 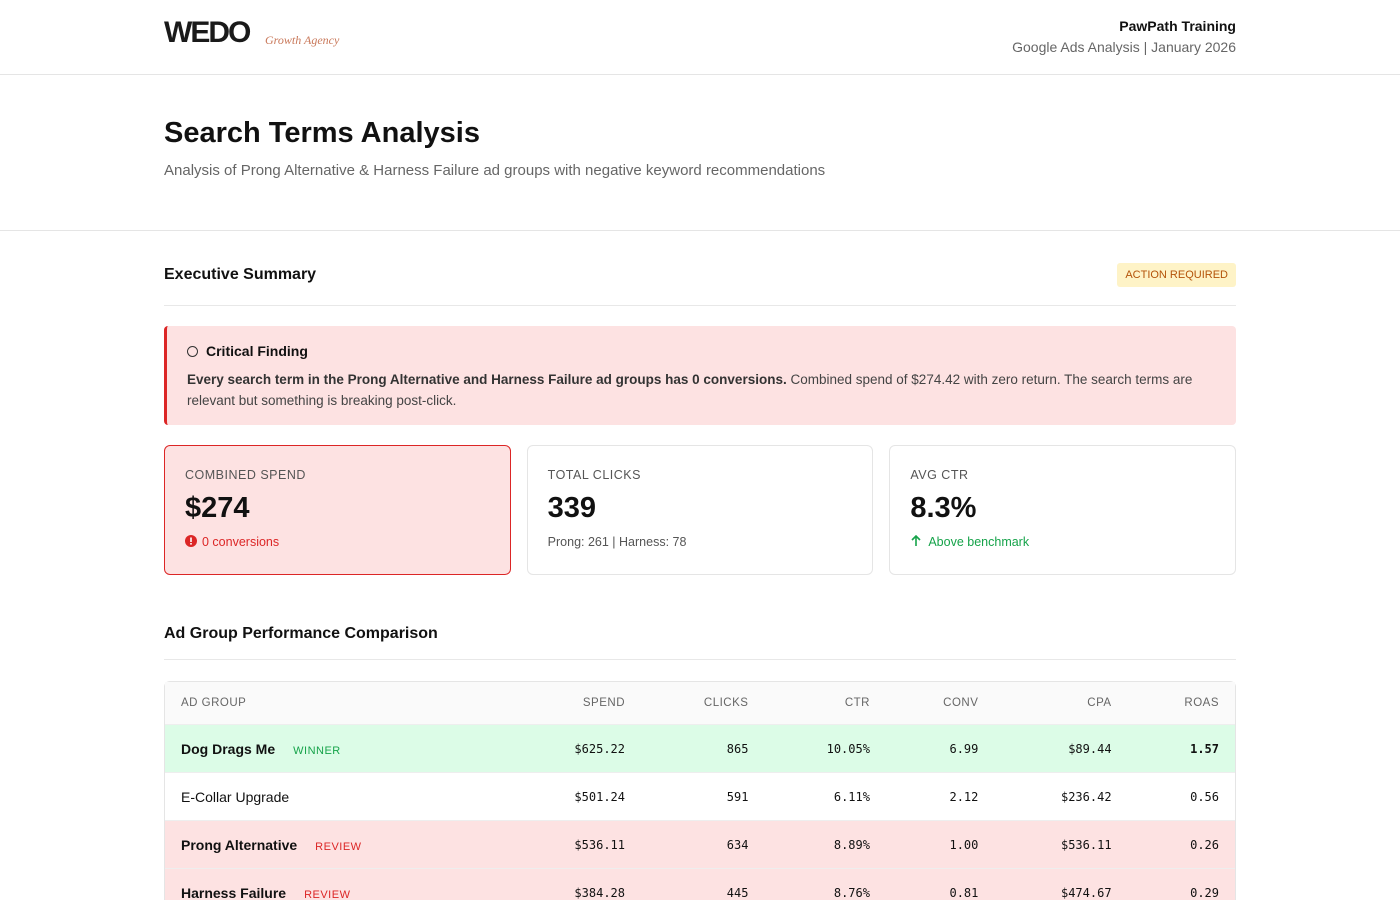 I want to click on ad-group-name: Harness Failure, so click(x=234, y=892).